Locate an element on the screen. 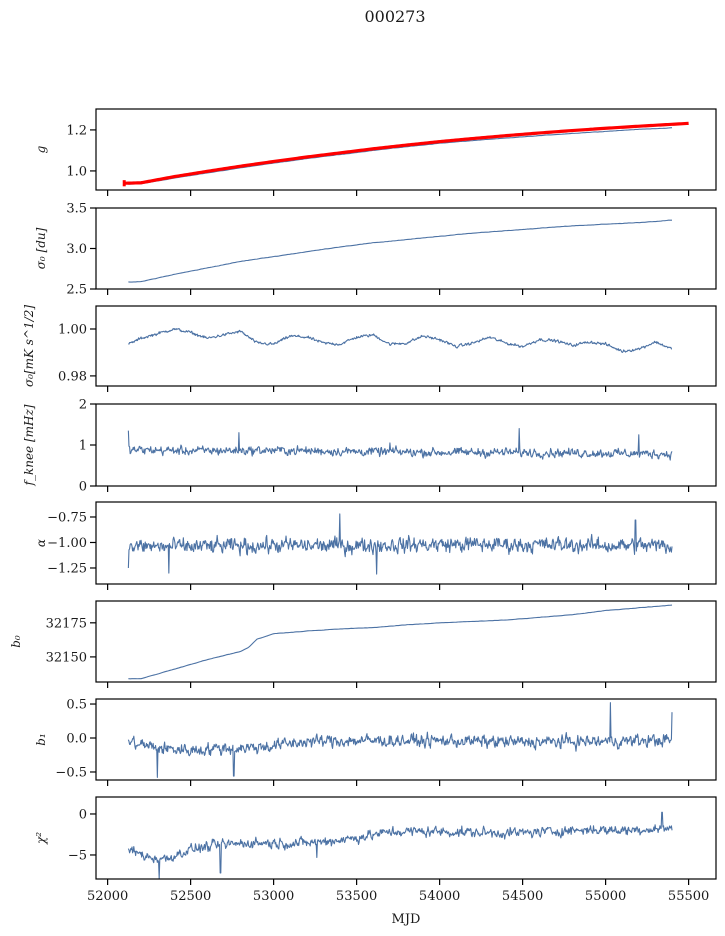  y-axis-label-fknee: f_knee [mHz] is located at coordinates (29, 445).